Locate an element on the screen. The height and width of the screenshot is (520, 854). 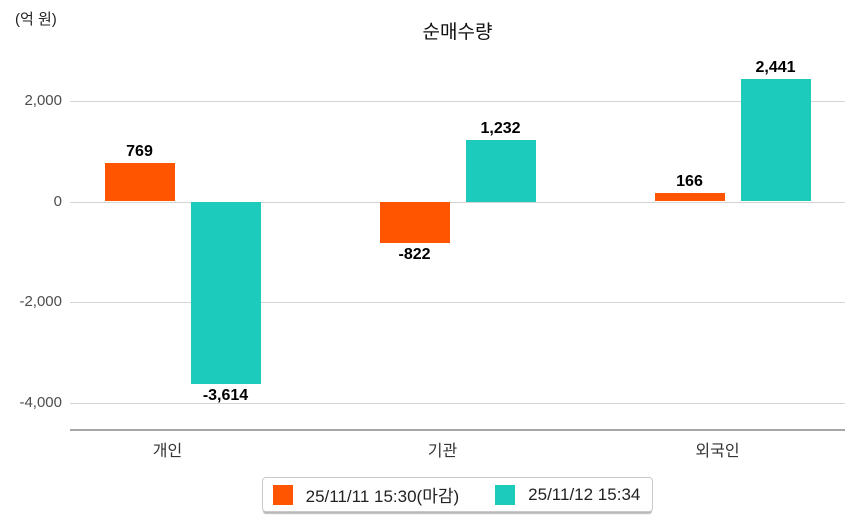
bar-value-label: 1,232 is located at coordinates (500, 128).